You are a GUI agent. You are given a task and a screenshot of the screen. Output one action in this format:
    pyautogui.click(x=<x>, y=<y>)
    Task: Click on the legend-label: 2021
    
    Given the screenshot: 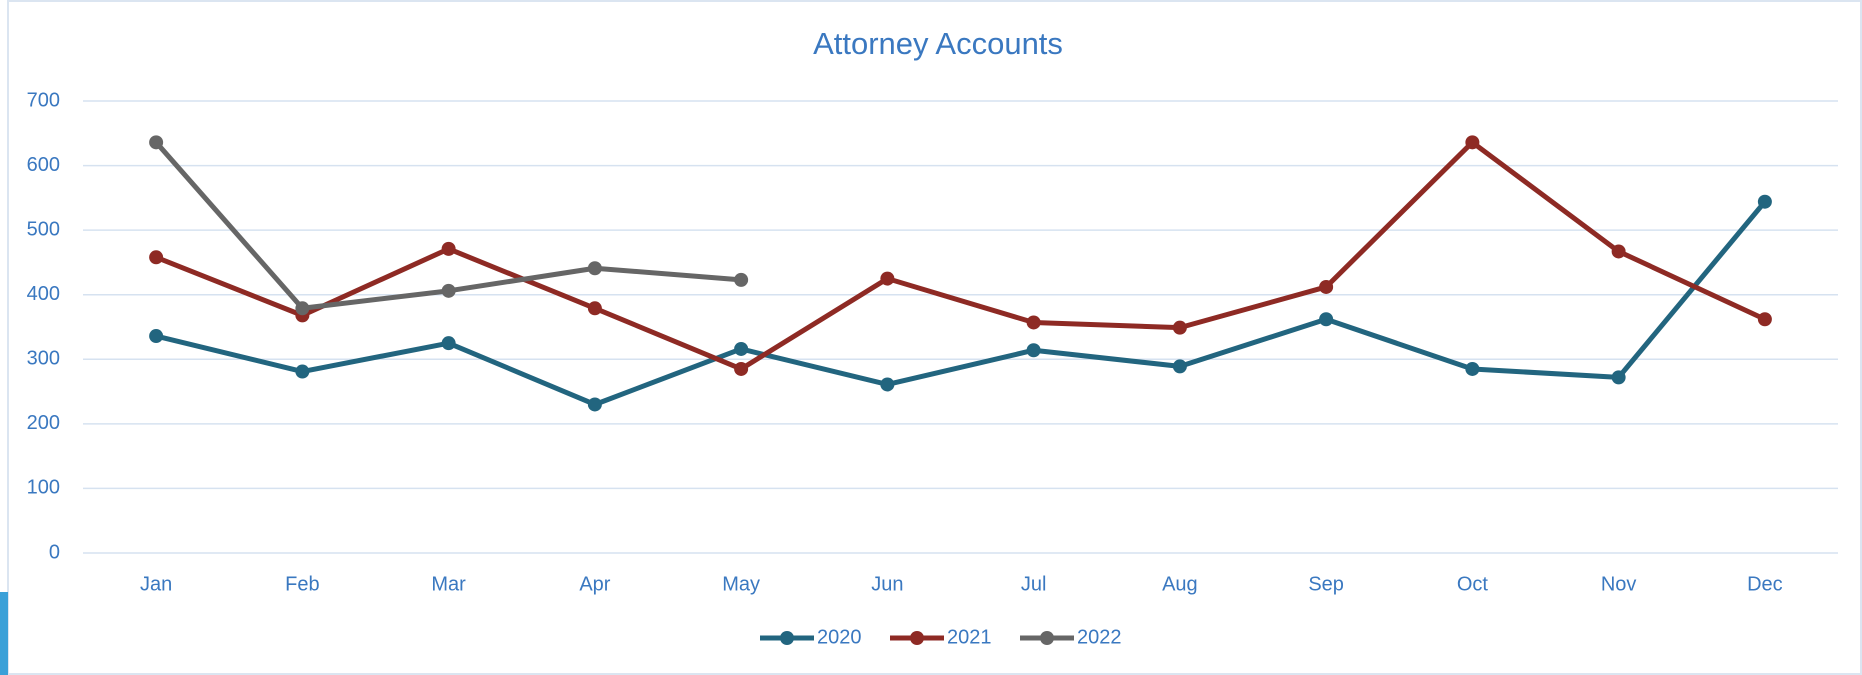 What is the action you would take?
    pyautogui.click(x=969, y=637)
    